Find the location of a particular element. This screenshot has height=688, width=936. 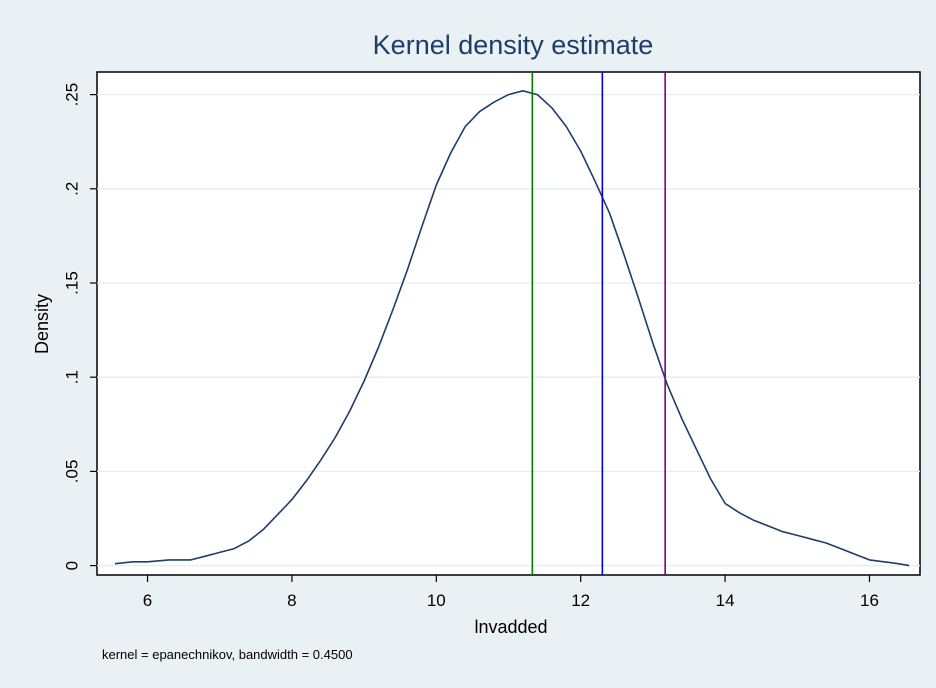

x-tick-label: 8 is located at coordinates (291, 600).